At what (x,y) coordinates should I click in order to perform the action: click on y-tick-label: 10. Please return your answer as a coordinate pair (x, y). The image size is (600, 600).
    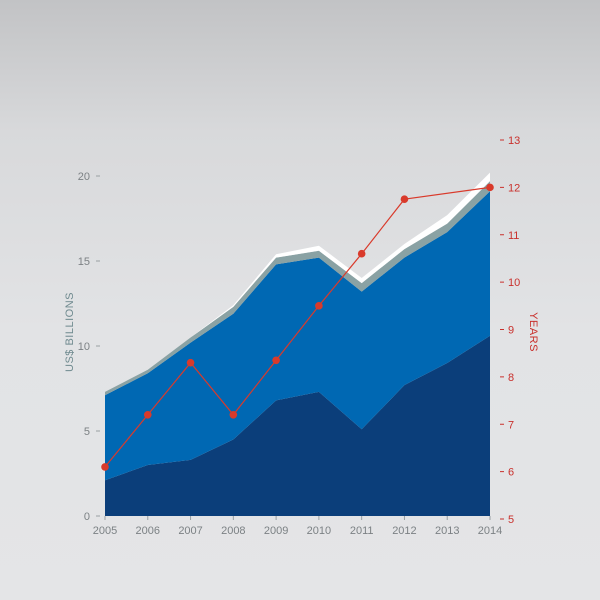
    Looking at the image, I should click on (84, 347).